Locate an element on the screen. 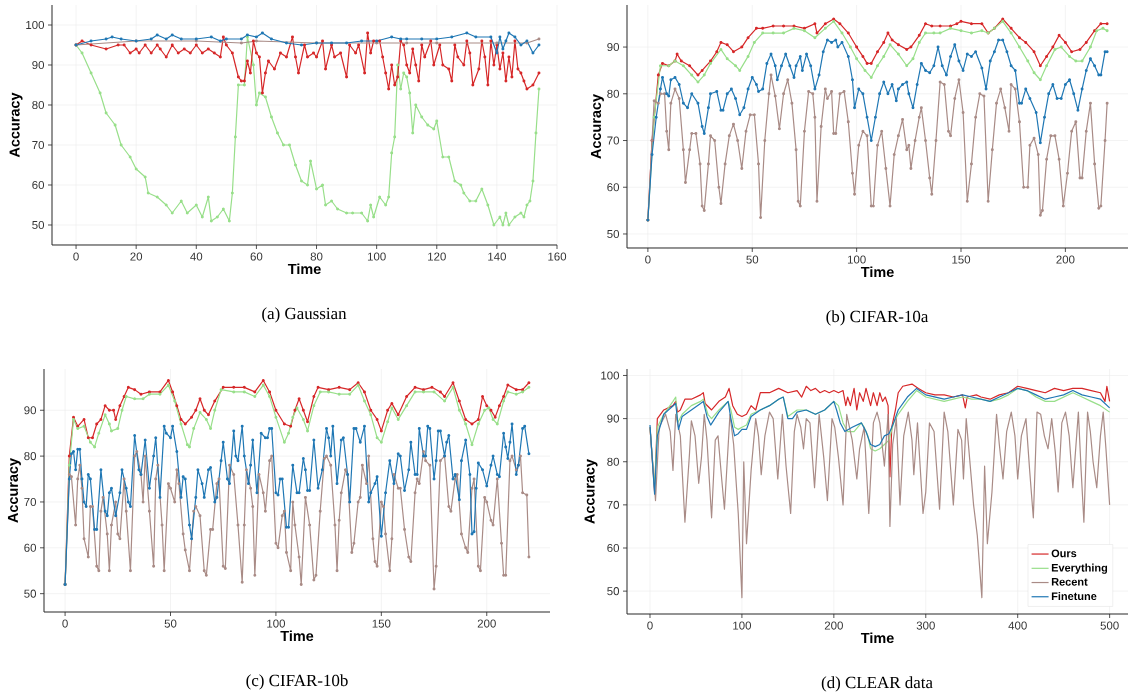 This screenshot has width=1135, height=696. x-tick-label: 120 is located at coordinates (437, 256).